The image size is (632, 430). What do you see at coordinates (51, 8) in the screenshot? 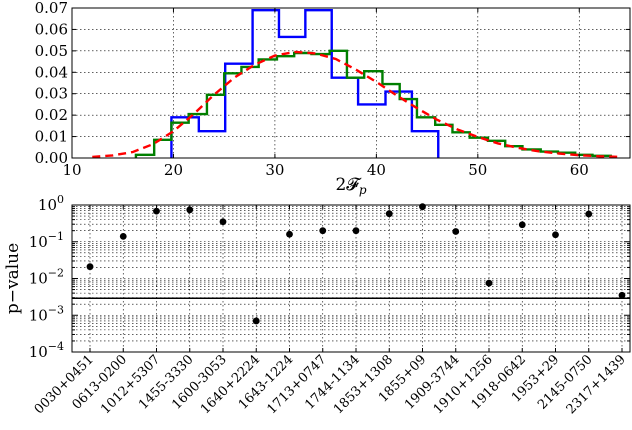
I see `y-tick-label: 0.07` at bounding box center [51, 8].